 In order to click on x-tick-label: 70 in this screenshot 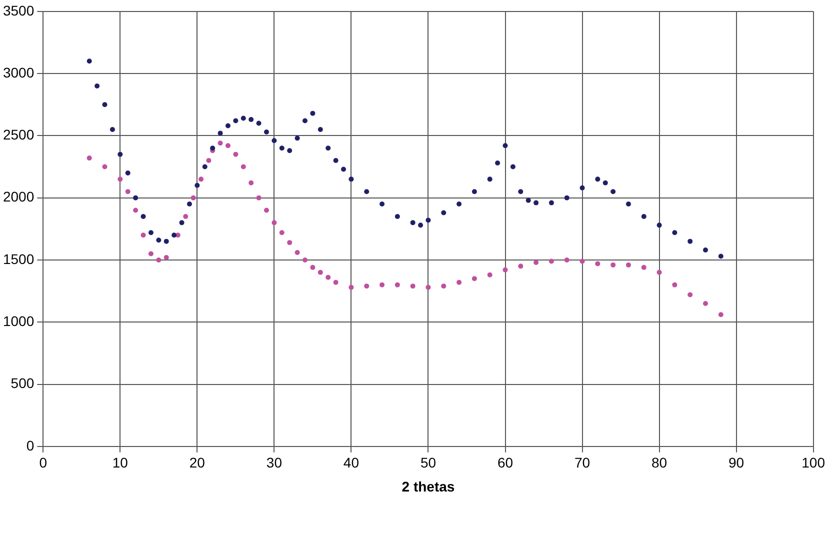, I will do `click(582, 462)`.